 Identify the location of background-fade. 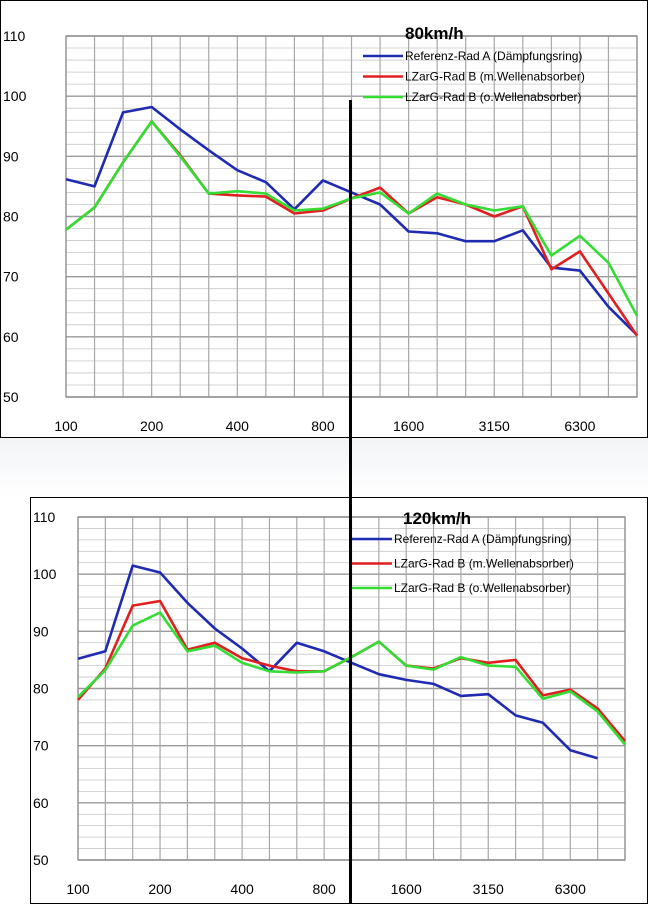
(324, 468).